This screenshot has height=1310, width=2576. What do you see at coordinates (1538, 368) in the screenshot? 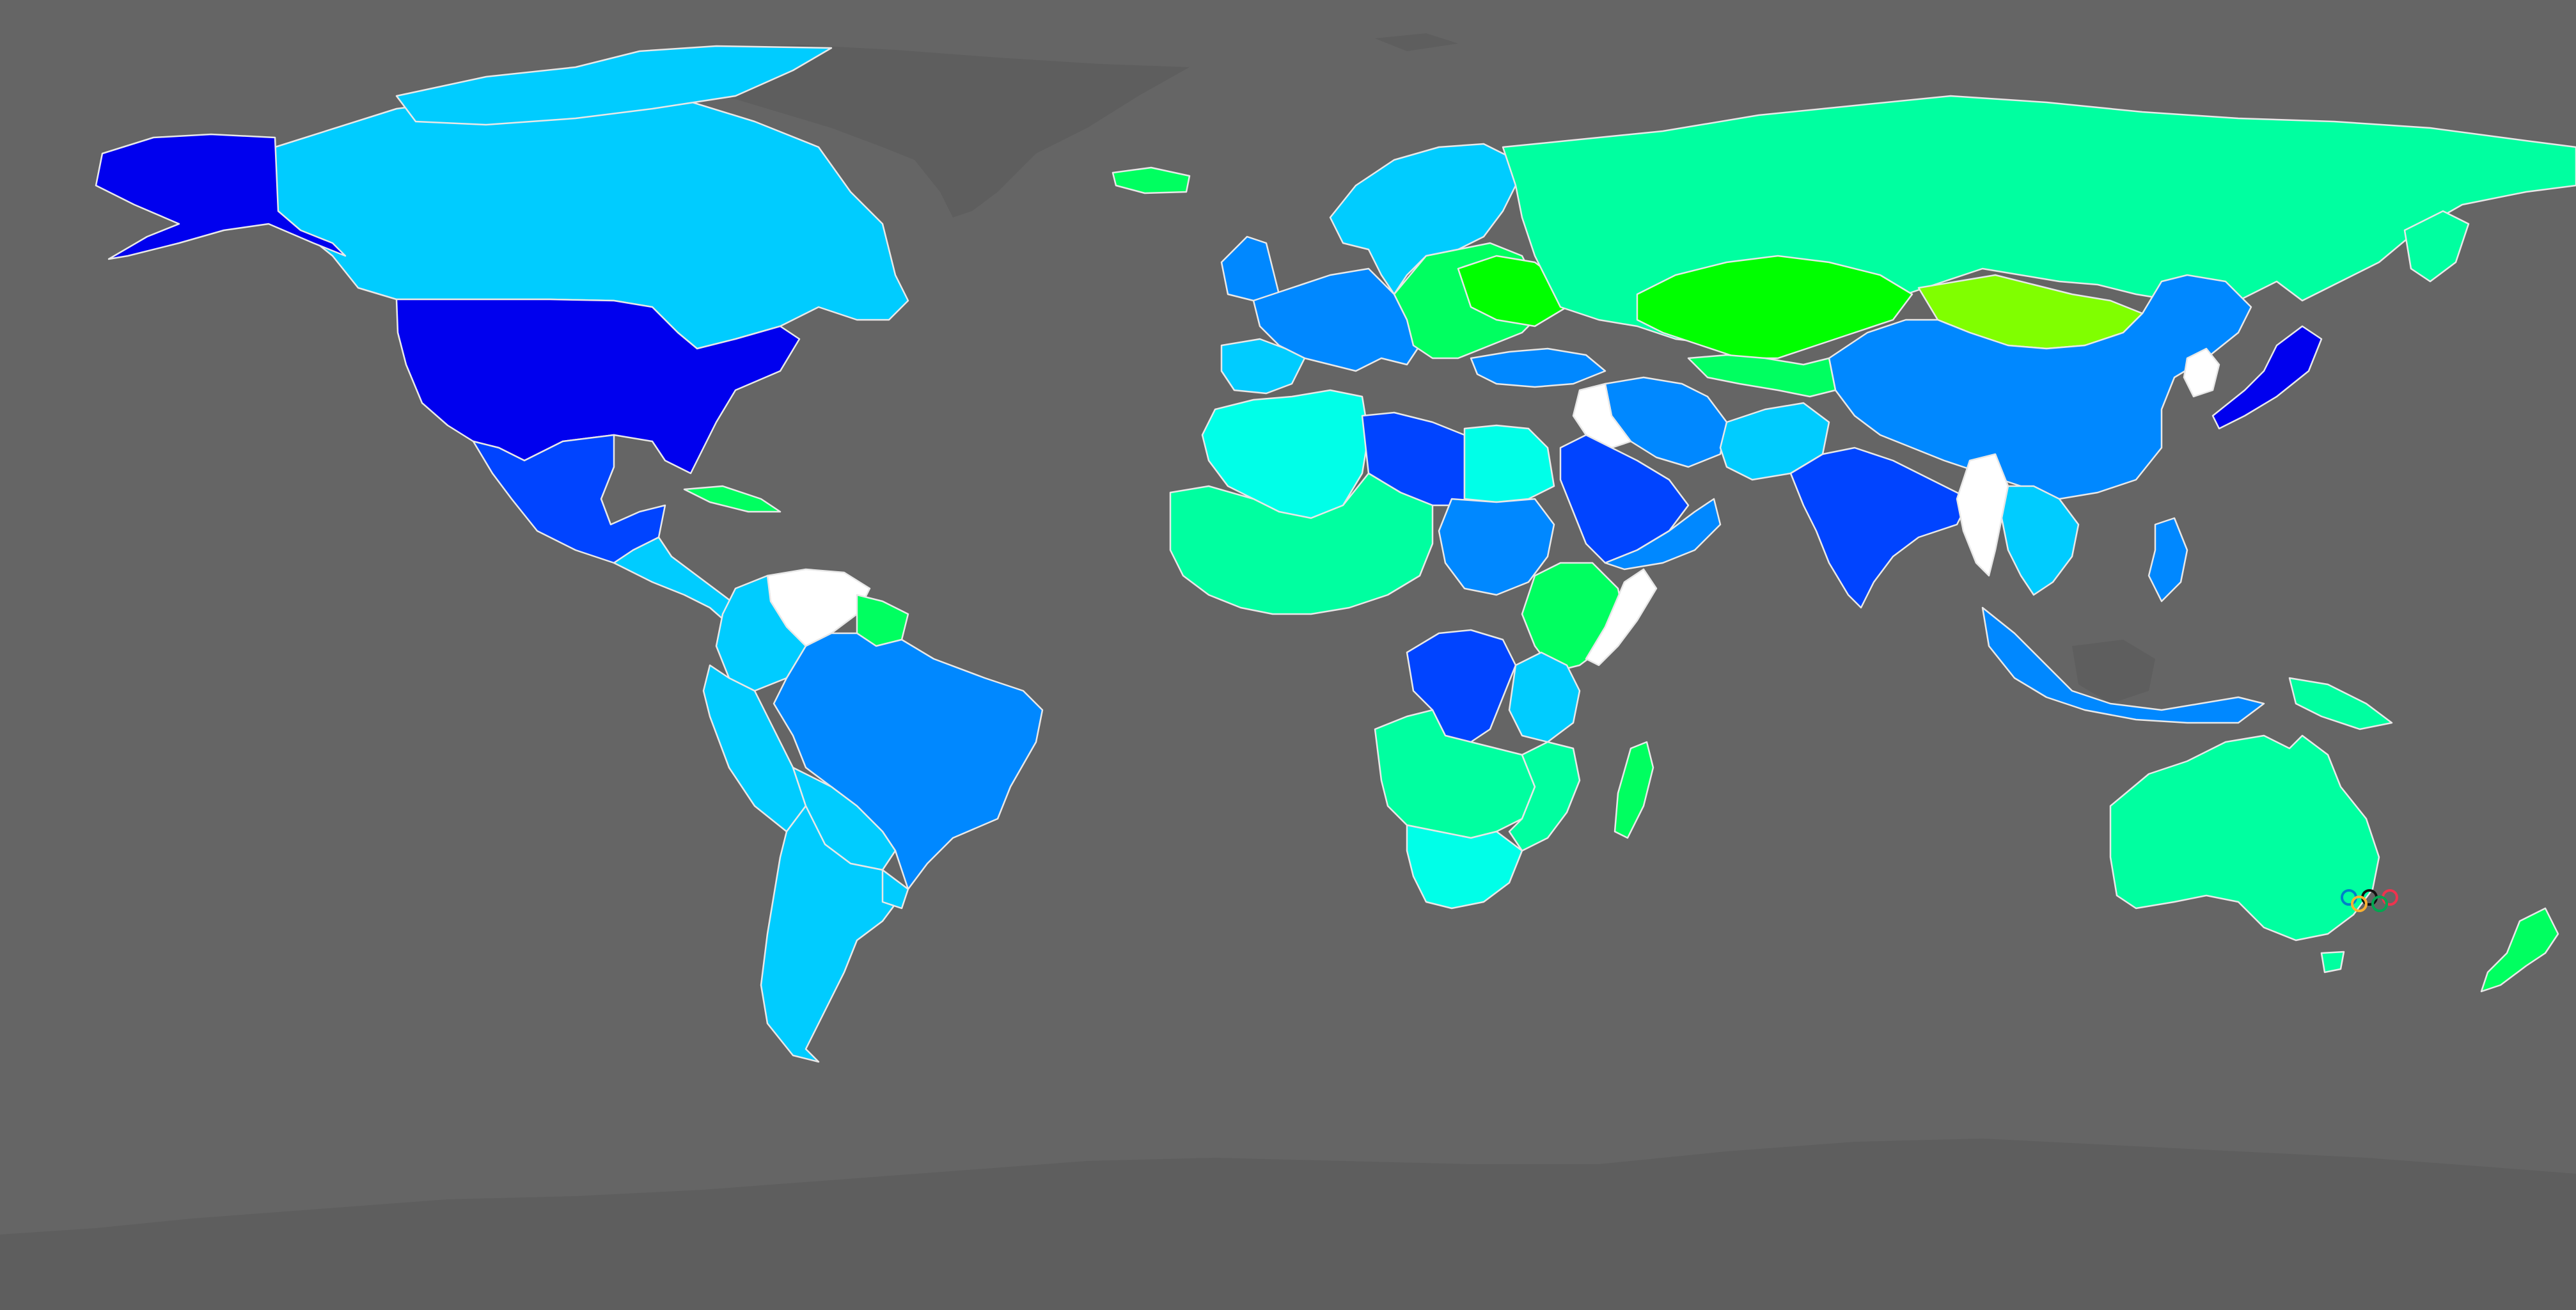
I see `country-turkey` at bounding box center [1538, 368].